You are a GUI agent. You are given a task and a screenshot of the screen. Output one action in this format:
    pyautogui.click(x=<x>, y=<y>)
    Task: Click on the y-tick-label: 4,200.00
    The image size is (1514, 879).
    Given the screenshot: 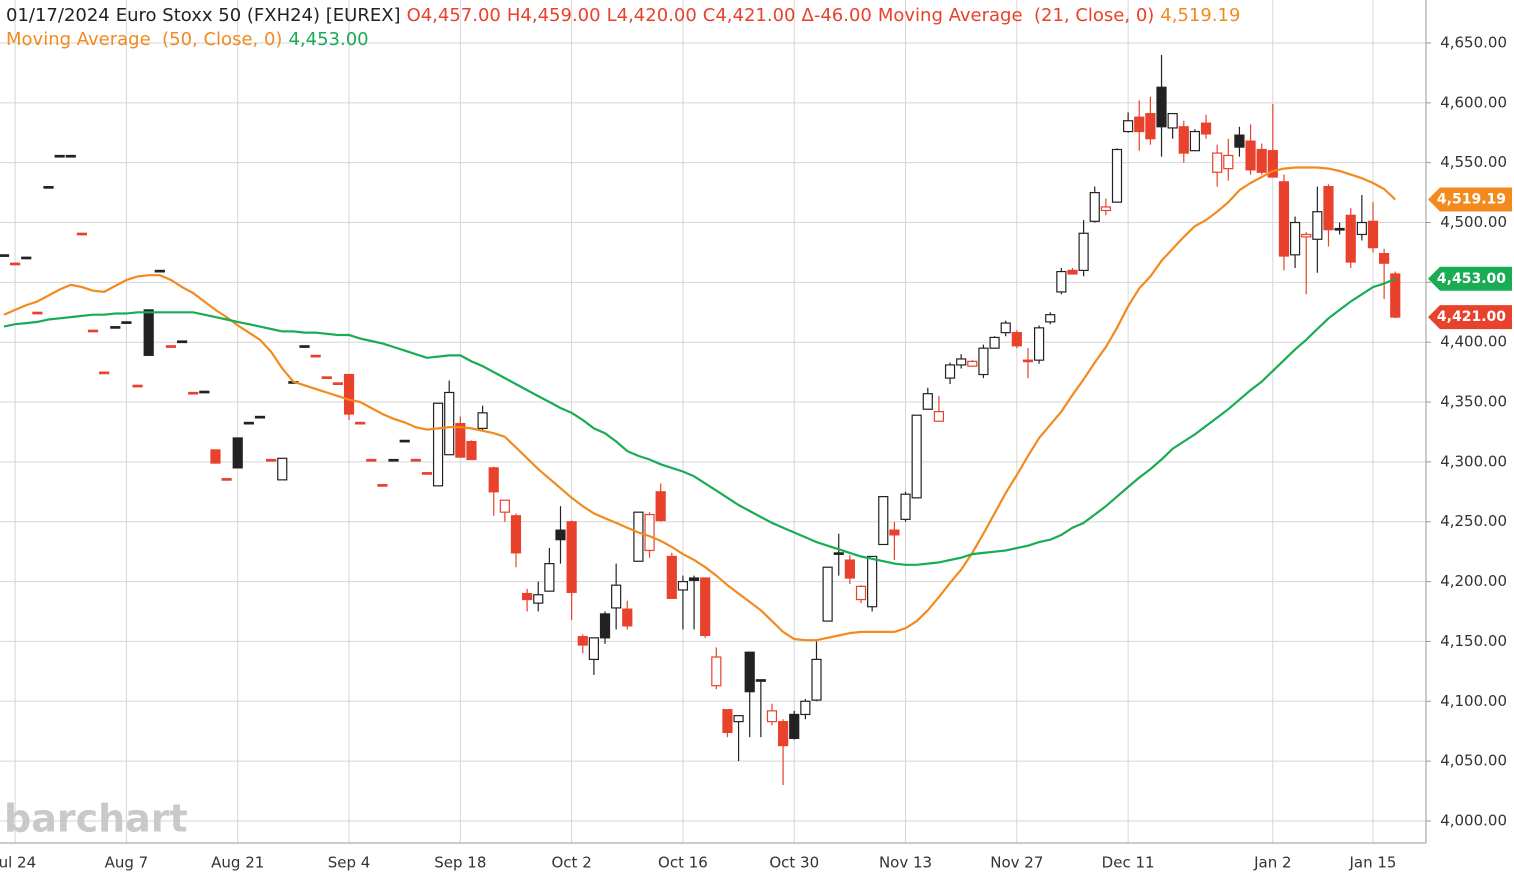 What is the action you would take?
    pyautogui.click(x=1473, y=581)
    